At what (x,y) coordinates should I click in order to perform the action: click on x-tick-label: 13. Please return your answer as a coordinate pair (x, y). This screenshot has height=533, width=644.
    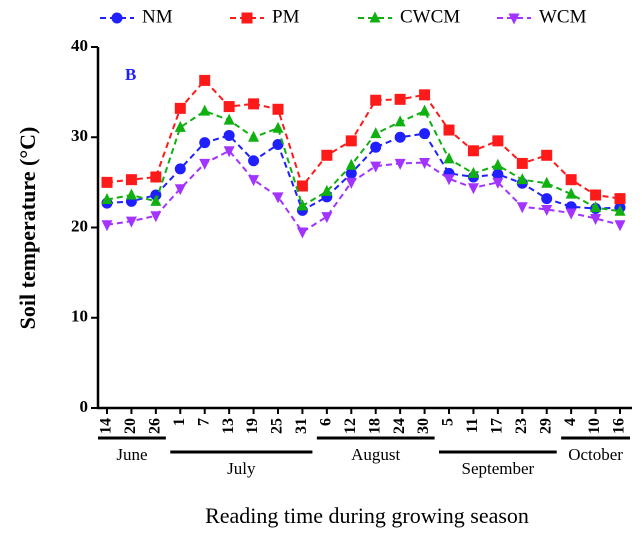
    Looking at the image, I should click on (228, 426).